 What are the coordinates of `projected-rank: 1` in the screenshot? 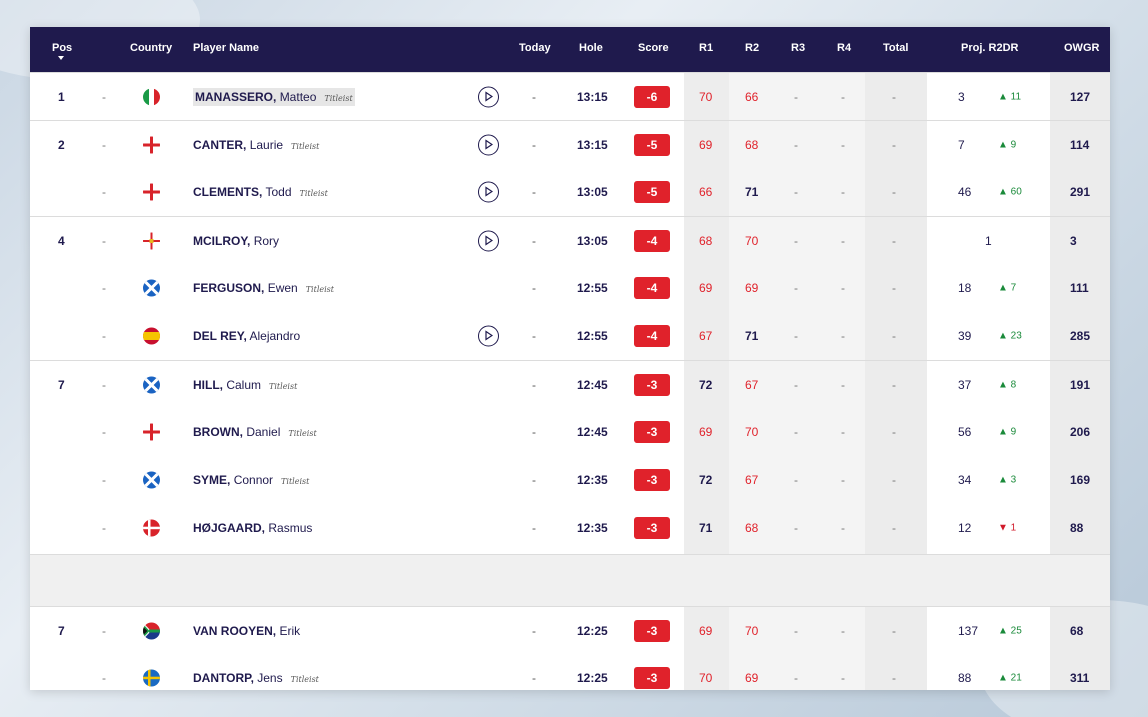 It's located at (988, 240).